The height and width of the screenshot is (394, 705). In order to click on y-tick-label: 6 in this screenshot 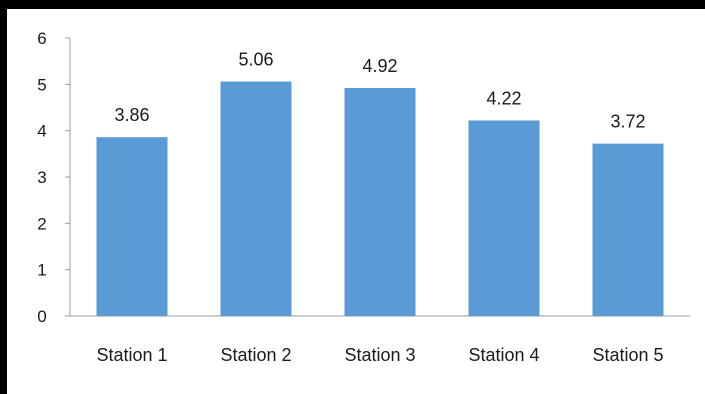, I will do `click(41, 38)`.